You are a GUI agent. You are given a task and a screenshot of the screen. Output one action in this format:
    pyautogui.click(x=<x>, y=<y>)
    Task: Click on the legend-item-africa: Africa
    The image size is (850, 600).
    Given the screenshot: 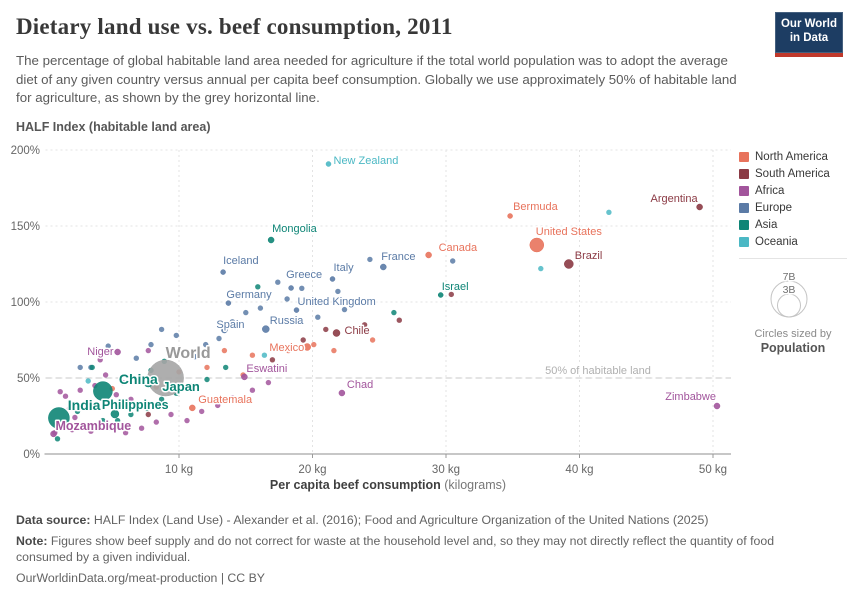 What is the action you would take?
    pyautogui.click(x=784, y=190)
    